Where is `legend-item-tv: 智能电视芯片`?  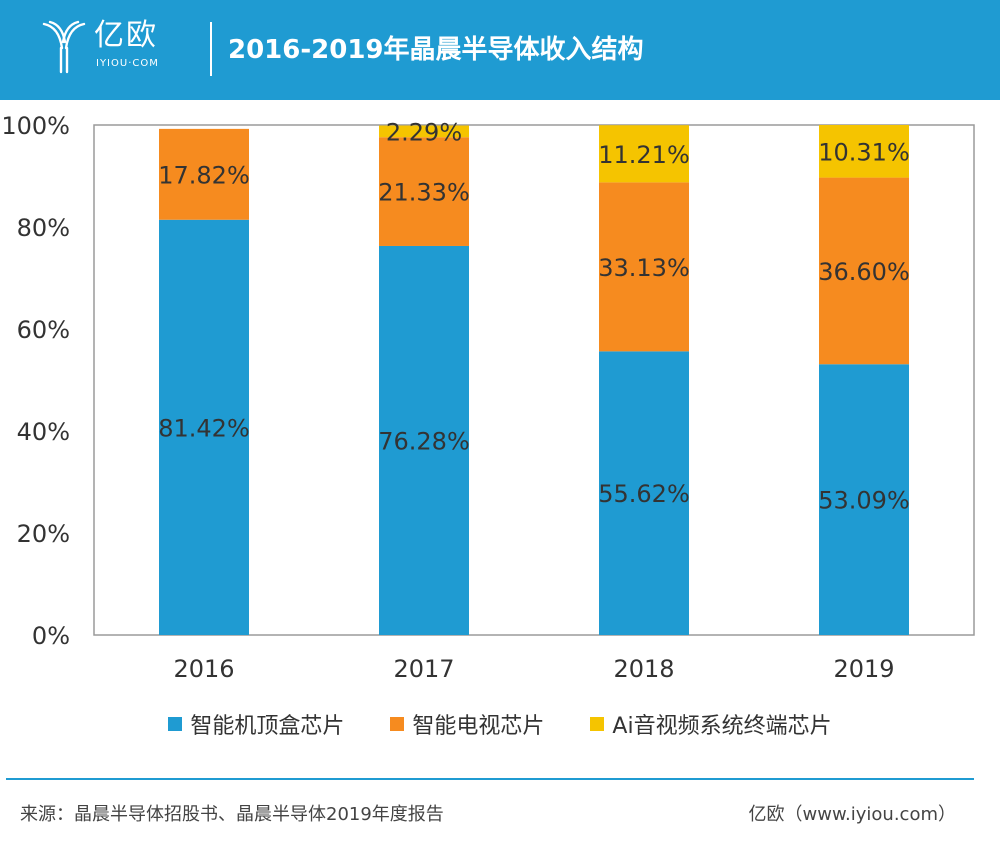
legend-item-tv: 智能电视芯片 is located at coordinates (467, 724).